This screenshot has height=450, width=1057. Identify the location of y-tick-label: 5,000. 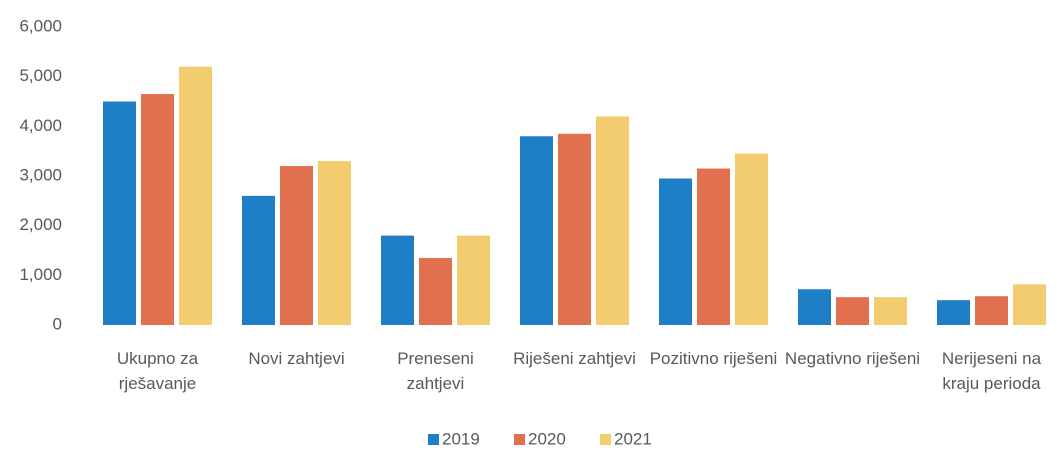
(40, 75).